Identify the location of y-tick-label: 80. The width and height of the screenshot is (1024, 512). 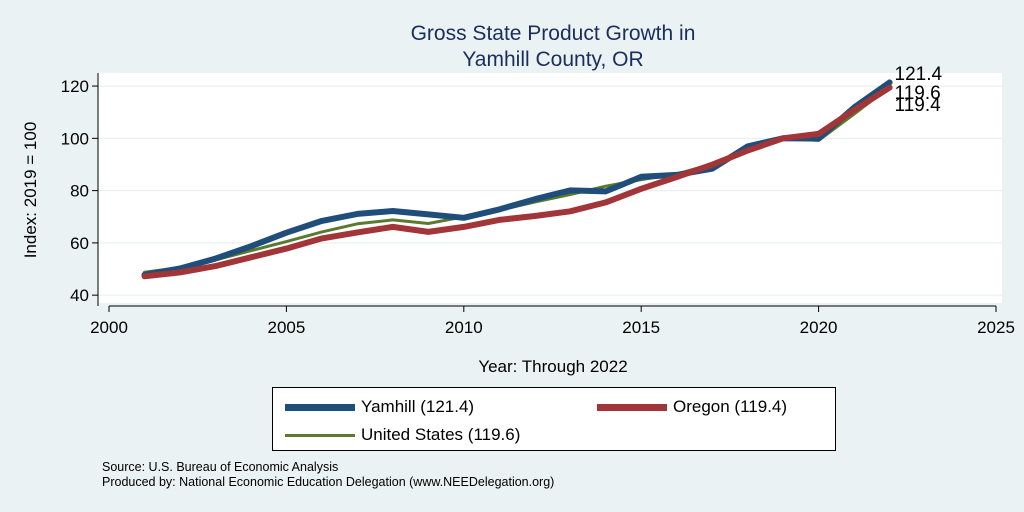
(79, 191).